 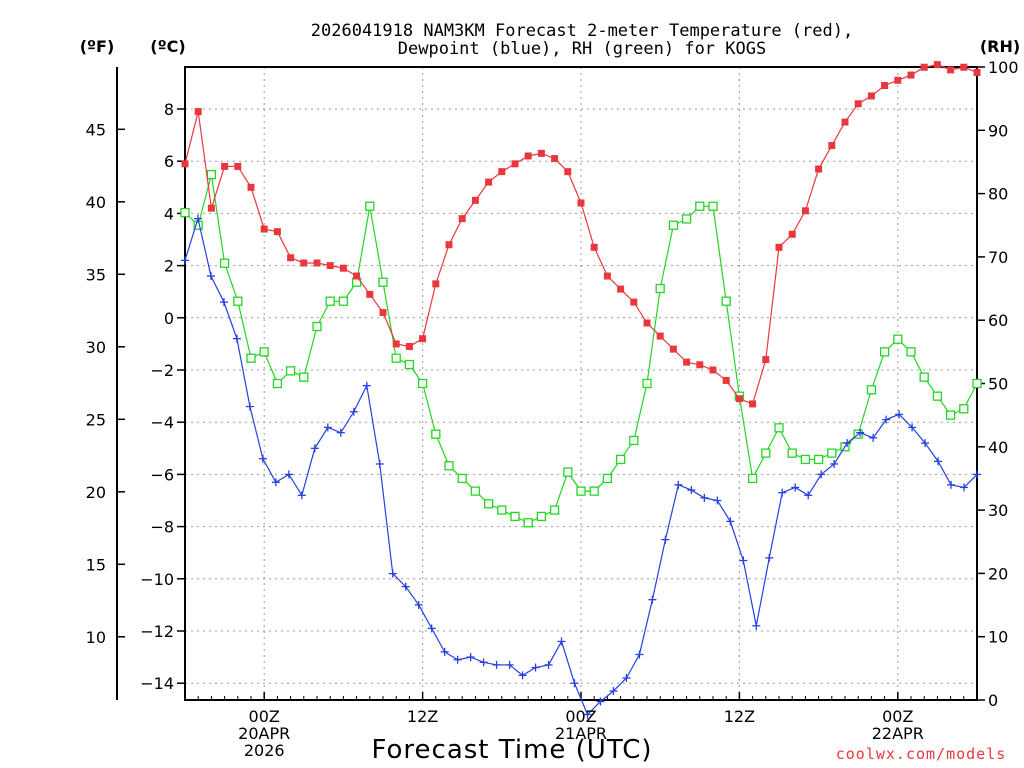 I want to click on fahrenheit-tick-label: 30, so click(x=96, y=347).